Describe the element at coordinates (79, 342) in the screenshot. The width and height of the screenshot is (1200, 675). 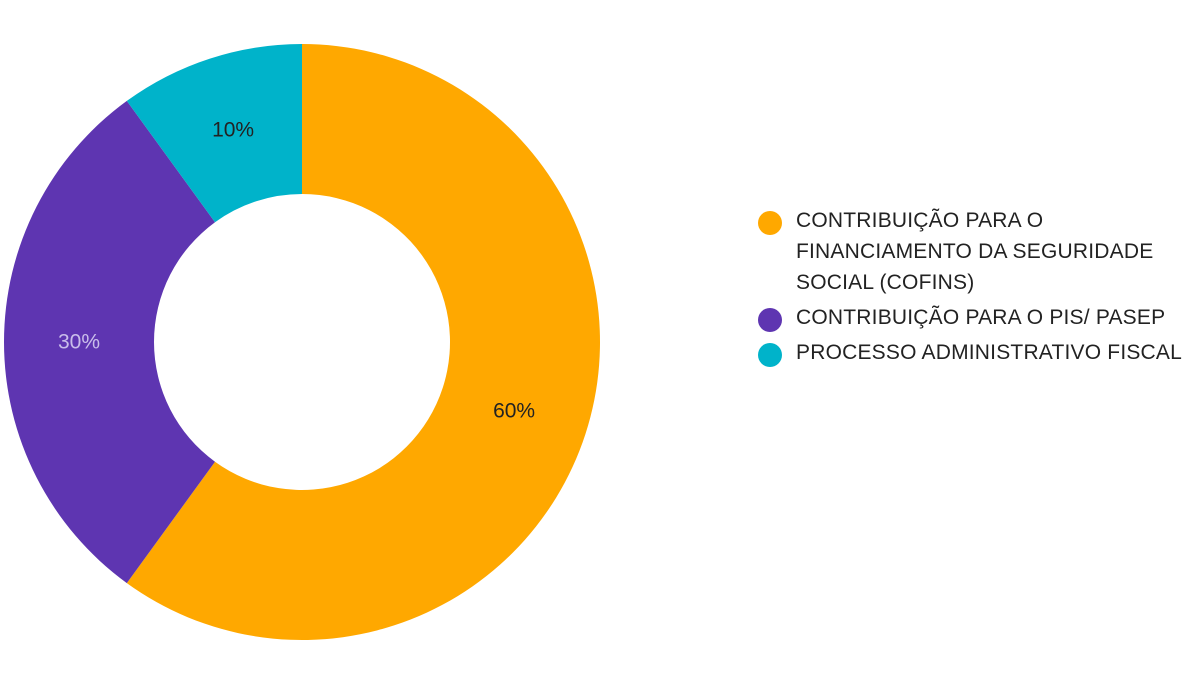
I see `slice-label-pis-pasep: 30%` at that location.